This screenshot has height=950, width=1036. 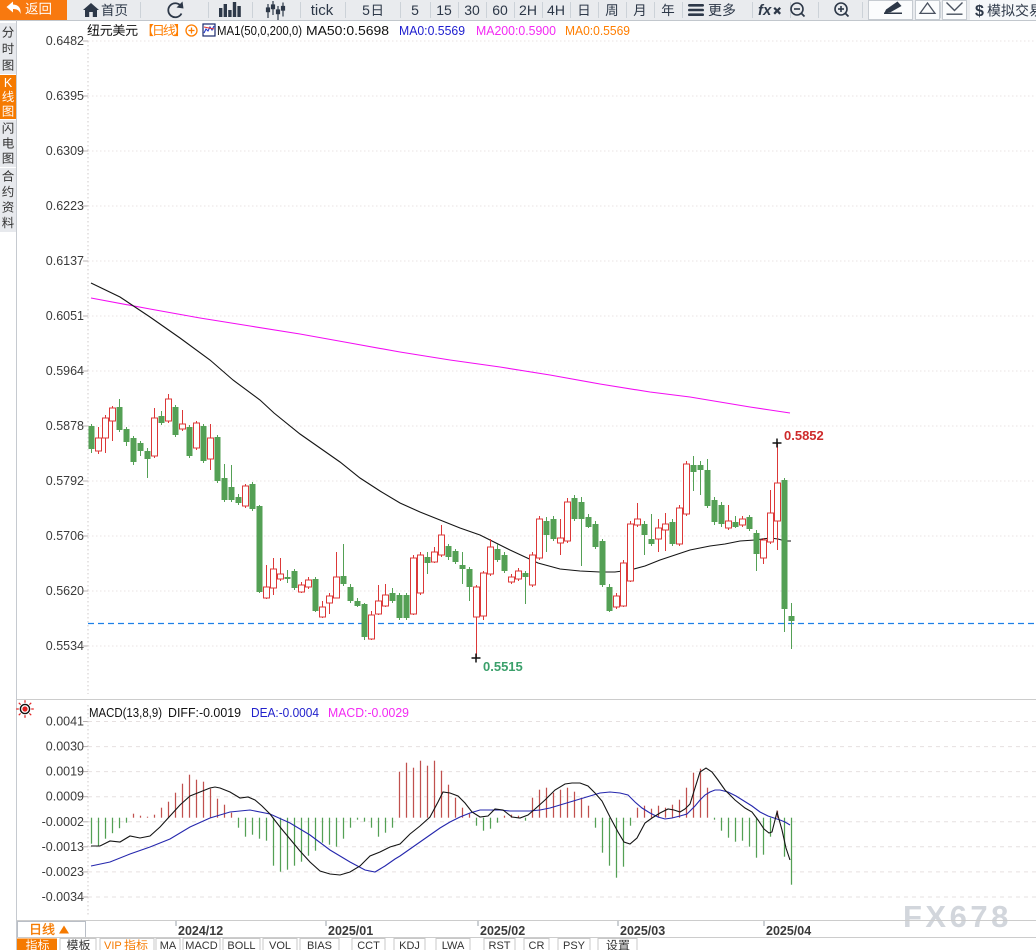 What do you see at coordinates (409, 945) in the screenshot?
I see `svg-text: KDJ` at bounding box center [409, 945].